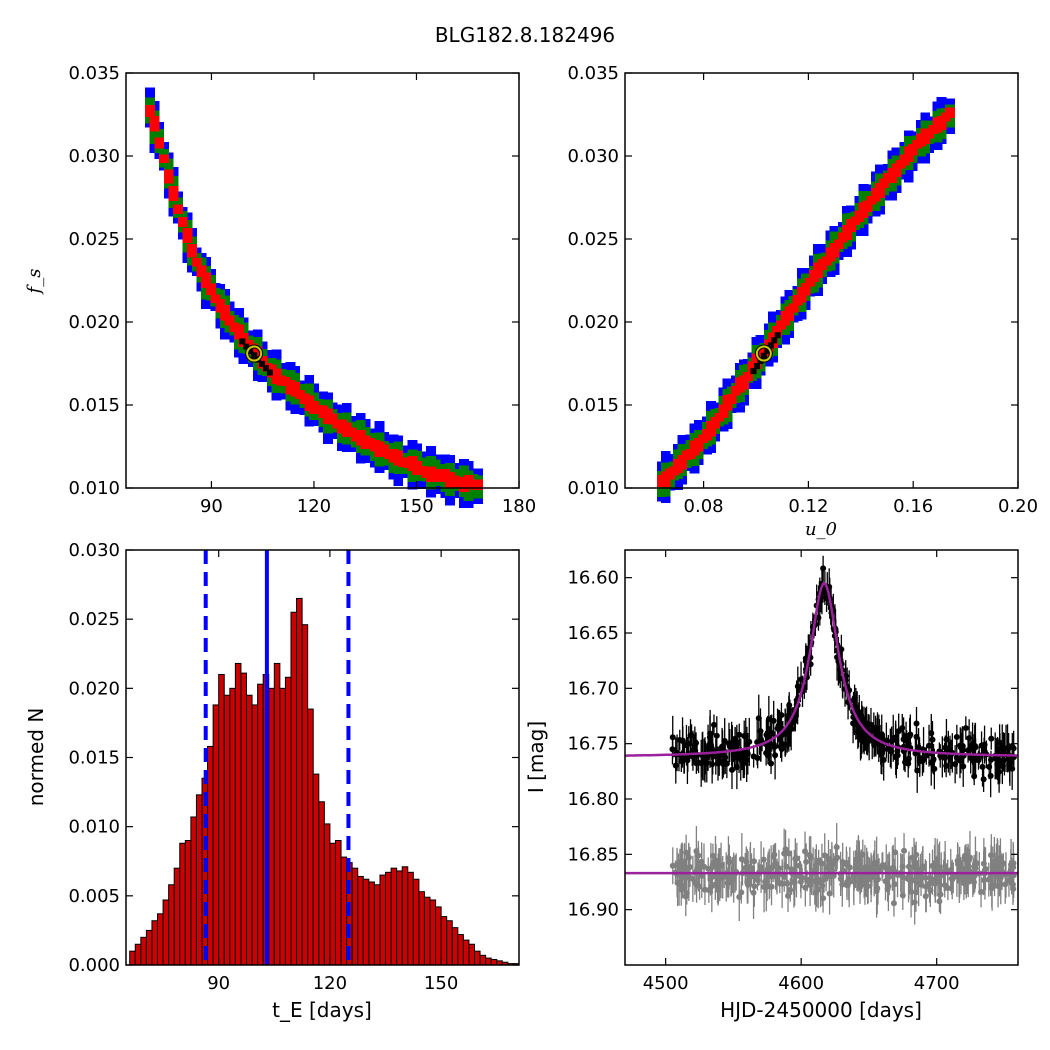 This screenshot has width=1050, height=1050. Describe the element at coordinates (211, 506) in the screenshot. I see `x-tick-label: 90` at that location.